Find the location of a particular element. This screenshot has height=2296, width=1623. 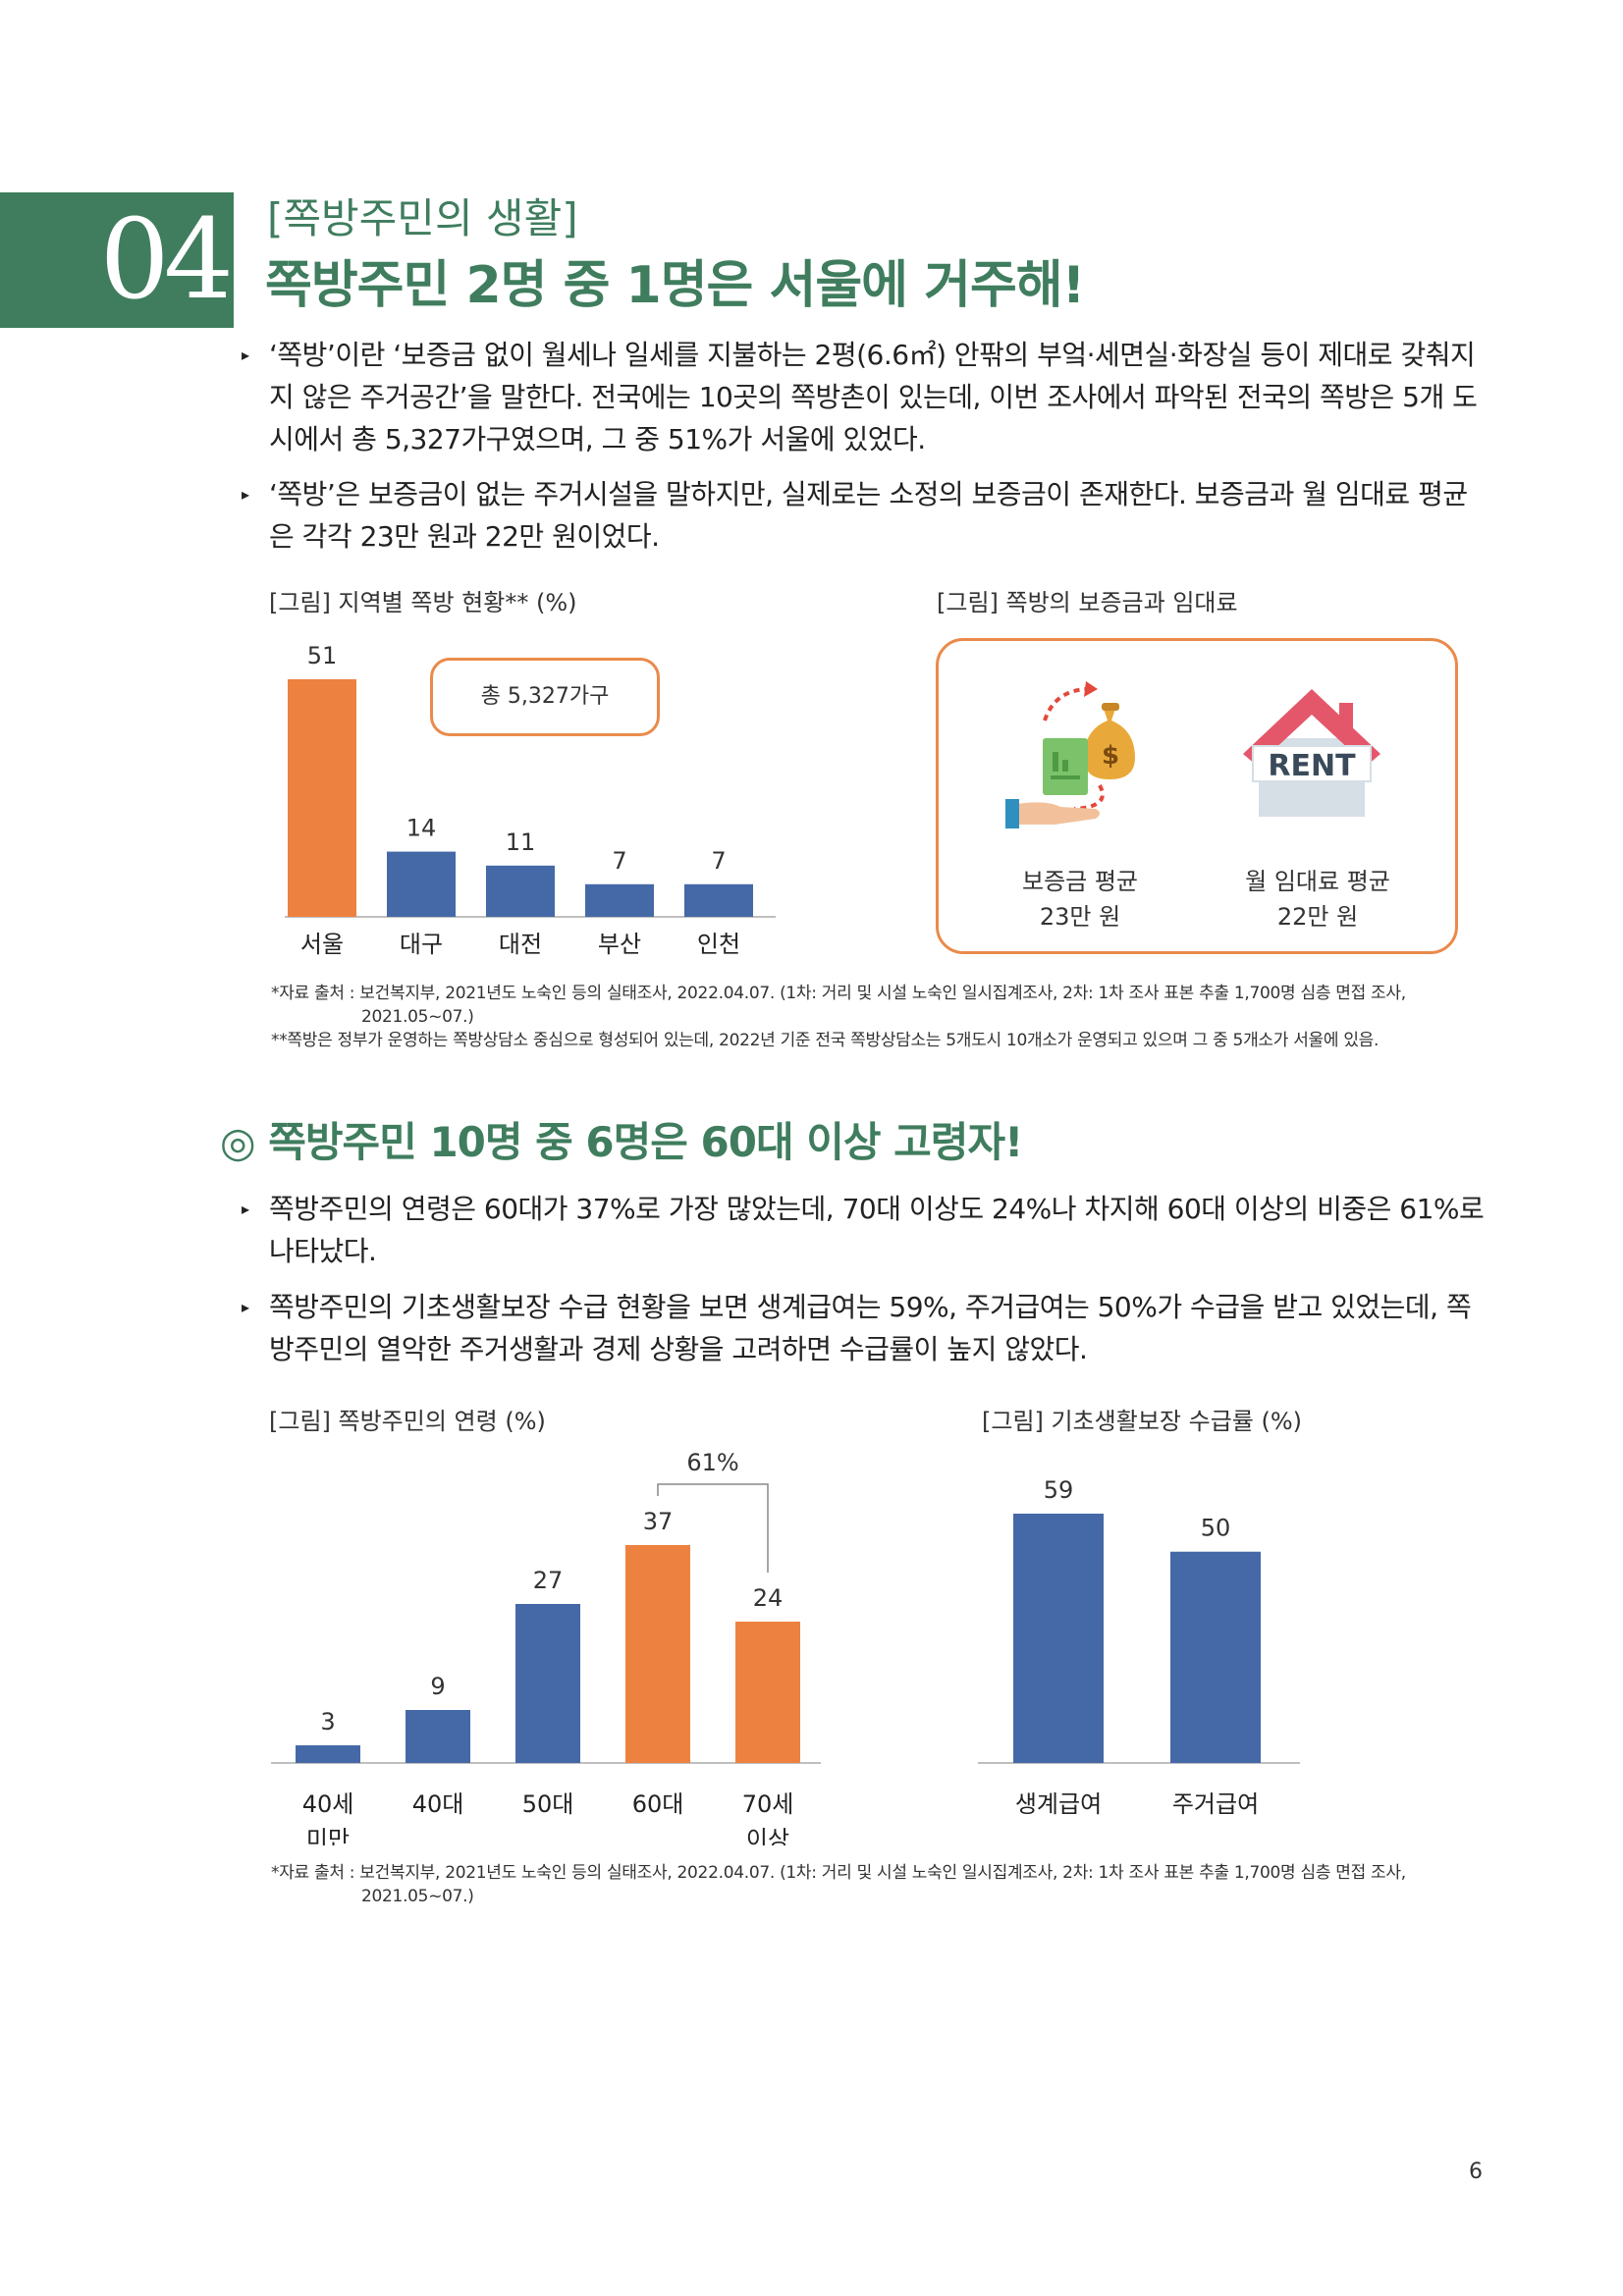

rent-average: 월 임대료 평균 22만 원 is located at coordinates (1318, 899).